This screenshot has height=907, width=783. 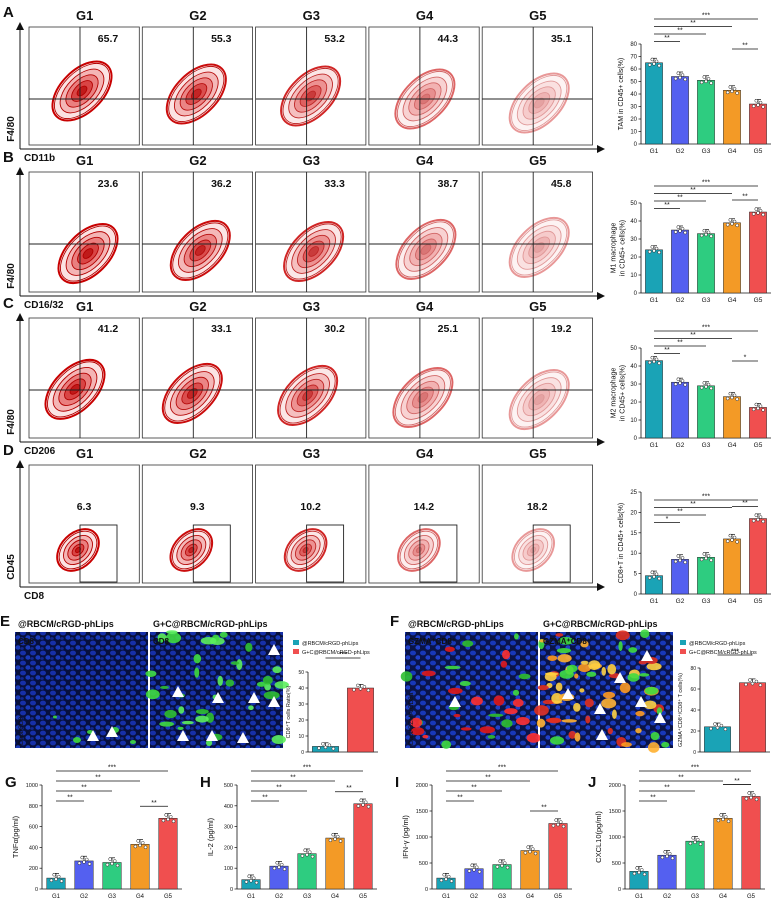 What do you see at coordinates (693, 669) in the screenshot?
I see `ytick-F-4: 80` at bounding box center [693, 669].